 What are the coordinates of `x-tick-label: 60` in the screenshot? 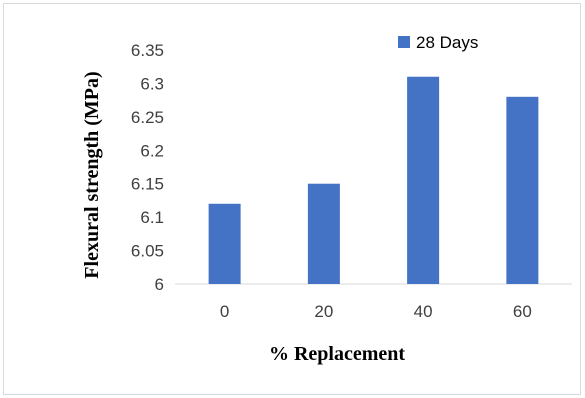 It's located at (522, 311).